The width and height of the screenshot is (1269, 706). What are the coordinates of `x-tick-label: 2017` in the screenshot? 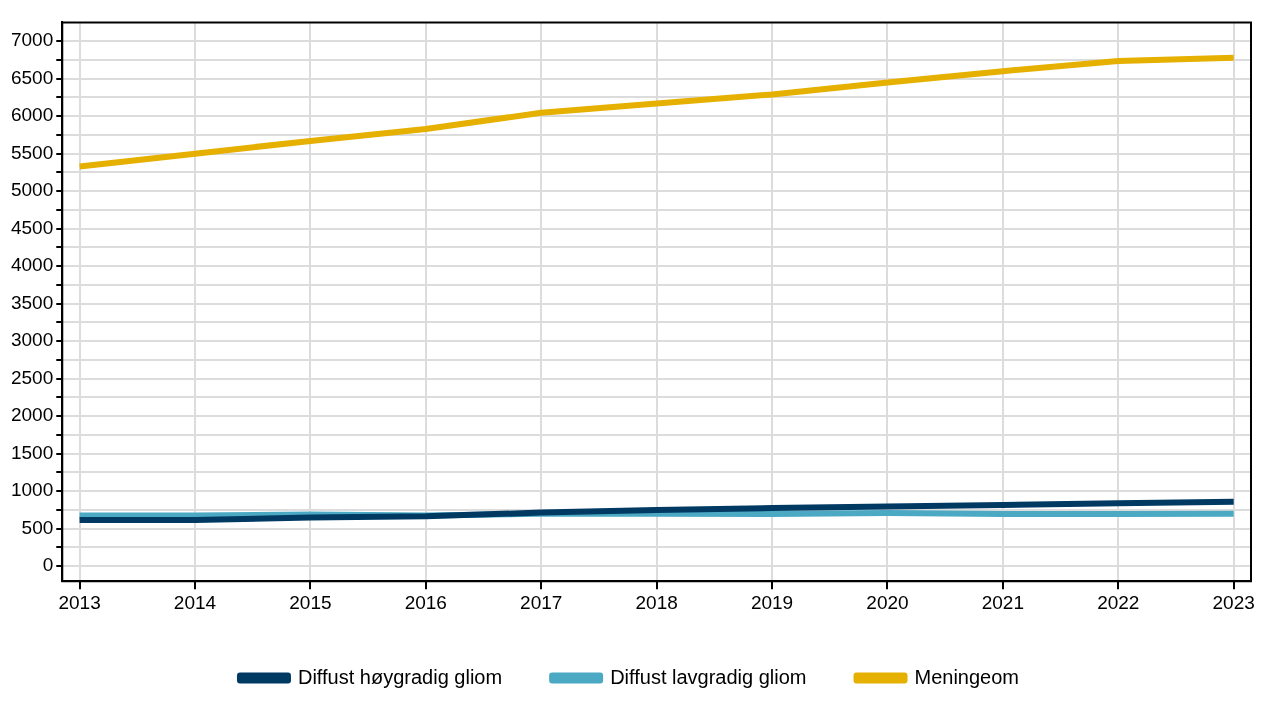 It's located at (541, 602).